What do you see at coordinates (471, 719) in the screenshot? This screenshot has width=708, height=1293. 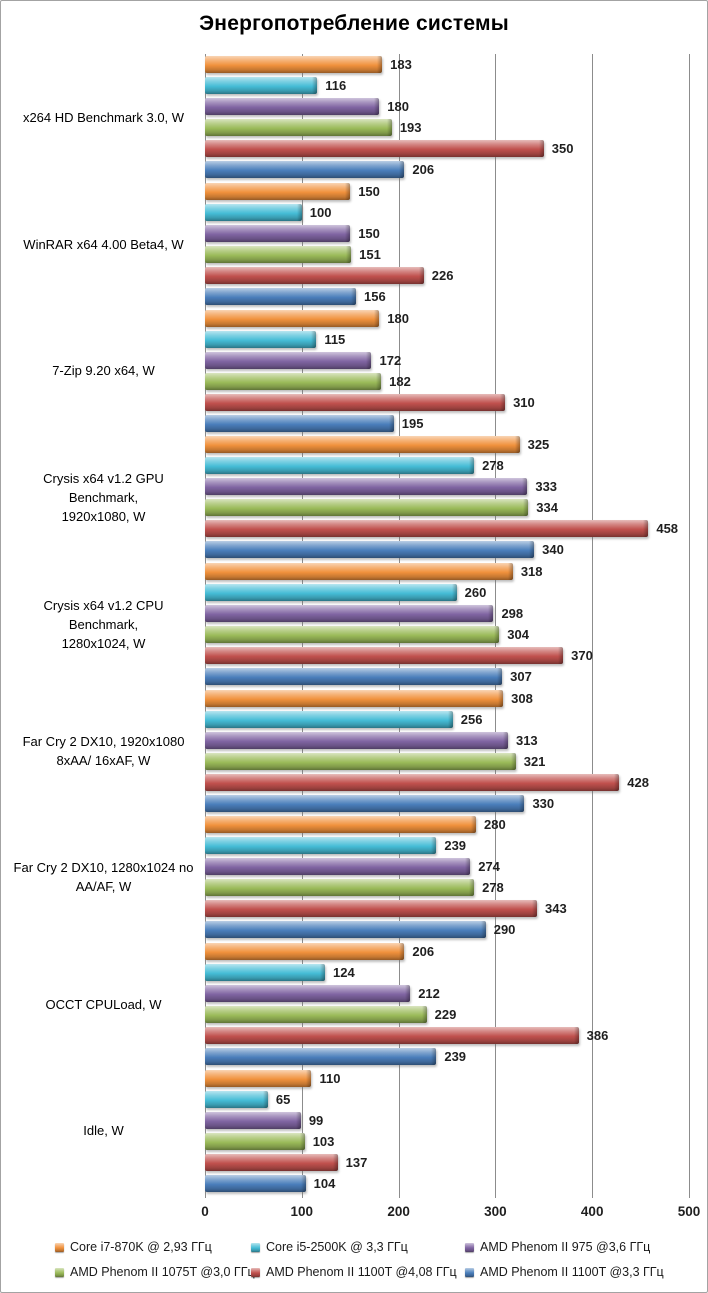 I see `bar-value-label: 256` at bounding box center [471, 719].